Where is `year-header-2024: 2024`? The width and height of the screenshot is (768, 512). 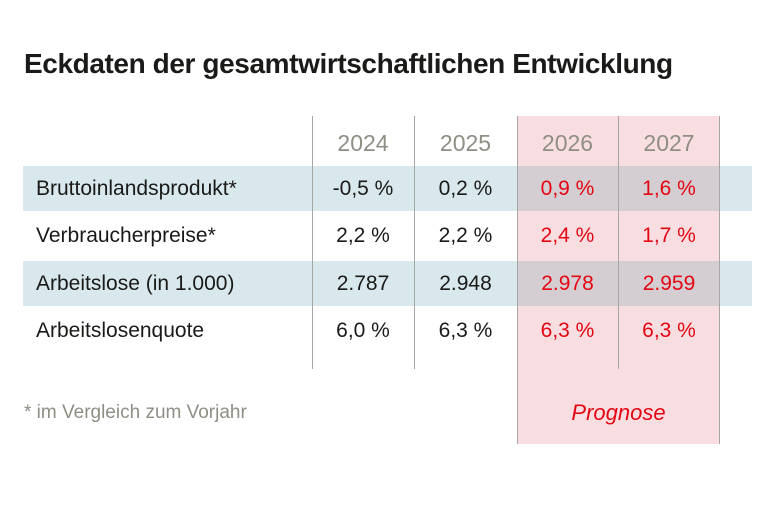 year-header-2024: 2024 is located at coordinates (363, 143).